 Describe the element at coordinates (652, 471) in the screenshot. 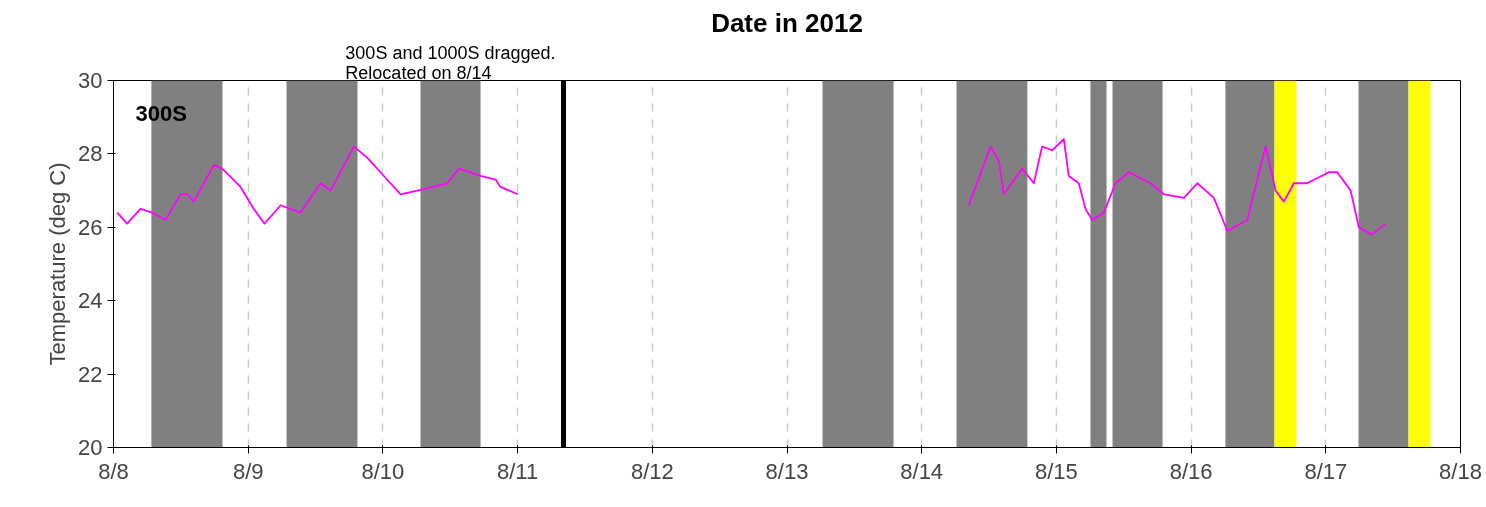

I see `x-tick-label: 8/12` at that location.